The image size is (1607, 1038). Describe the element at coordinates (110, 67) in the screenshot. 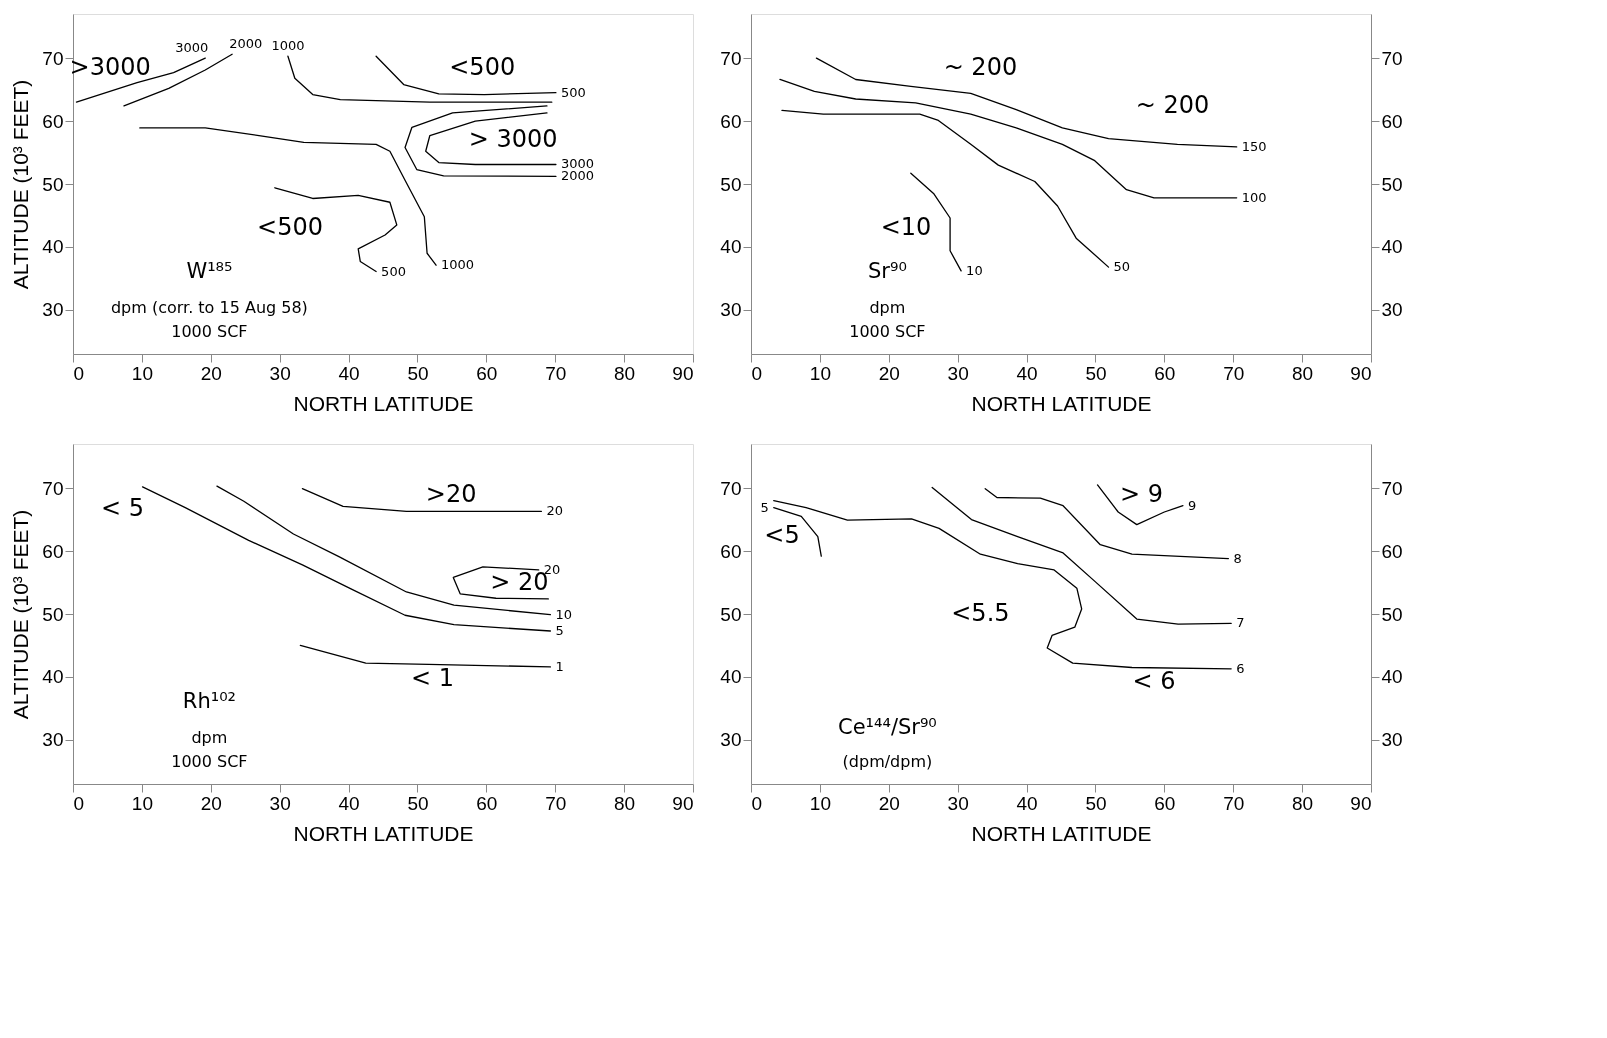

I see `annotation: >3000` at that location.